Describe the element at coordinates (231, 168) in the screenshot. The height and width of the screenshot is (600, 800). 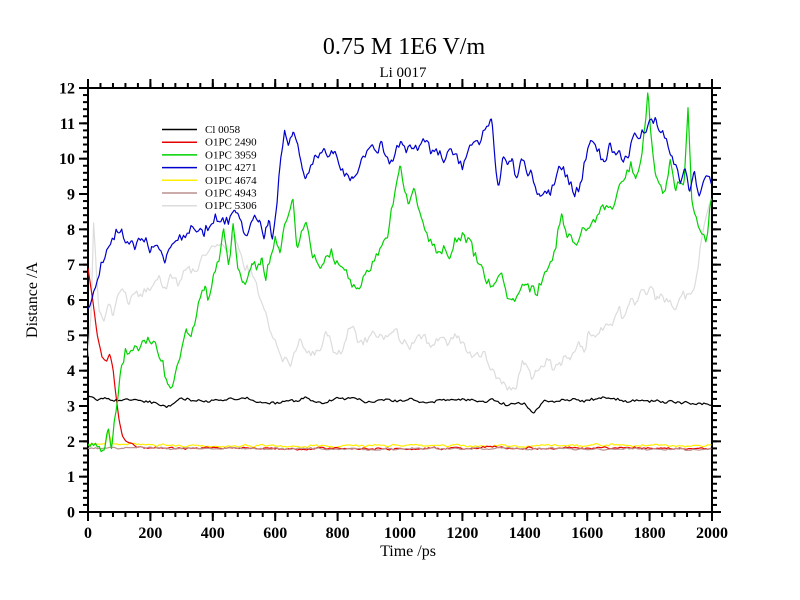
I see `legend-label: O1PC 4271` at that location.